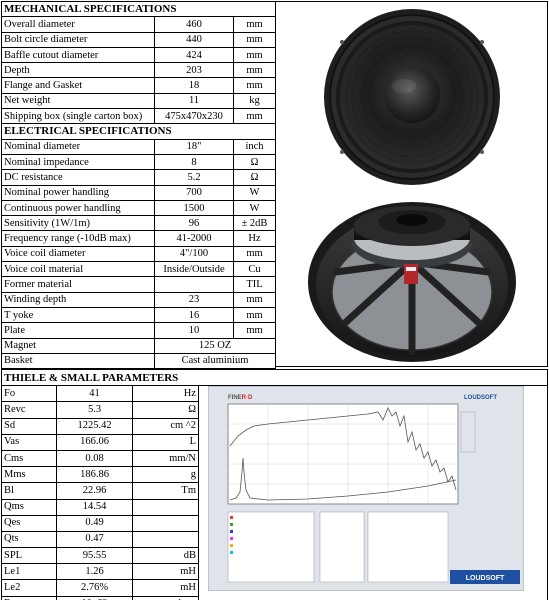 The width and height of the screenshot is (549, 600). Describe the element at coordinates (165, 507) in the screenshot. I see `ts-unit` at that location.